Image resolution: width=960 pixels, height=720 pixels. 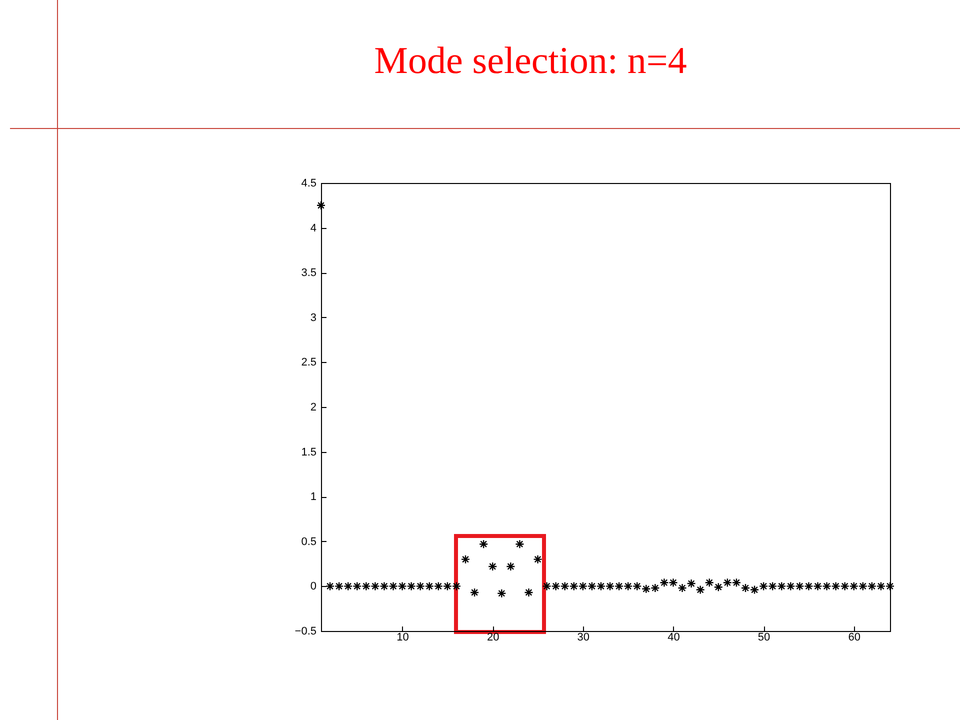 I want to click on x-tick-label: 10, so click(x=402, y=638).